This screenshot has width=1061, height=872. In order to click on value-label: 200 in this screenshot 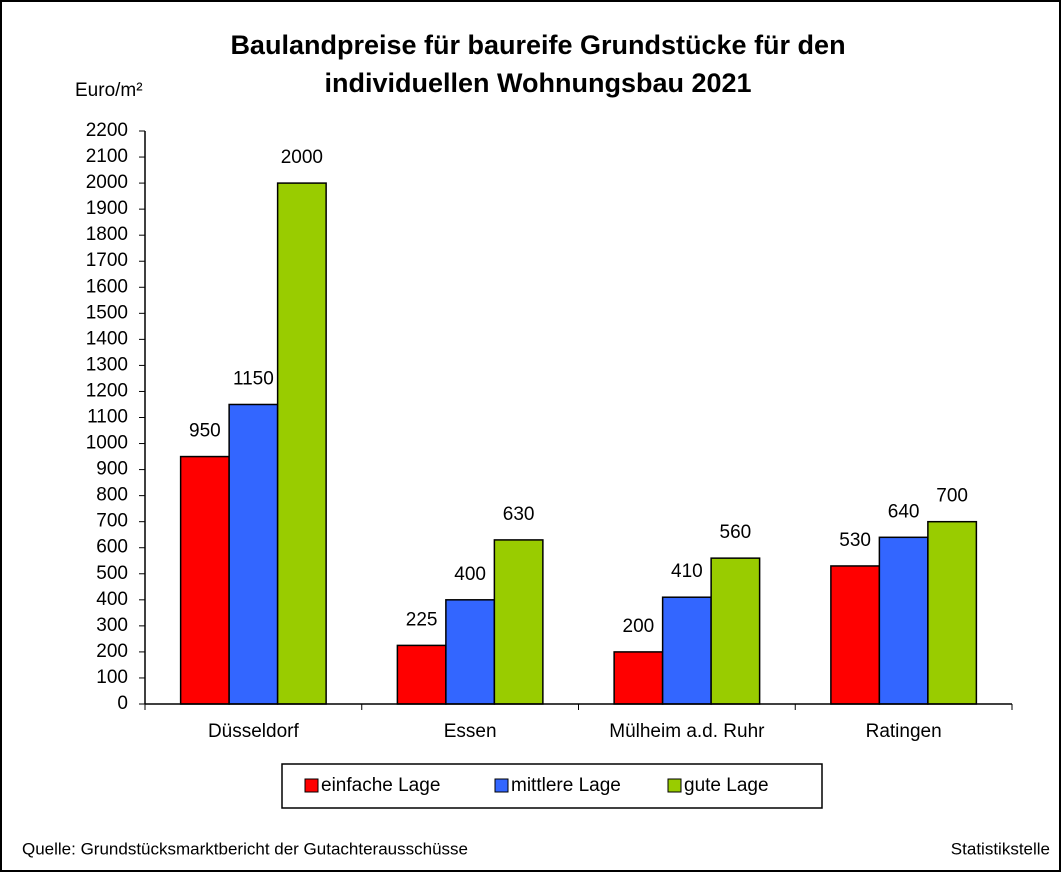, I will do `click(639, 626)`.